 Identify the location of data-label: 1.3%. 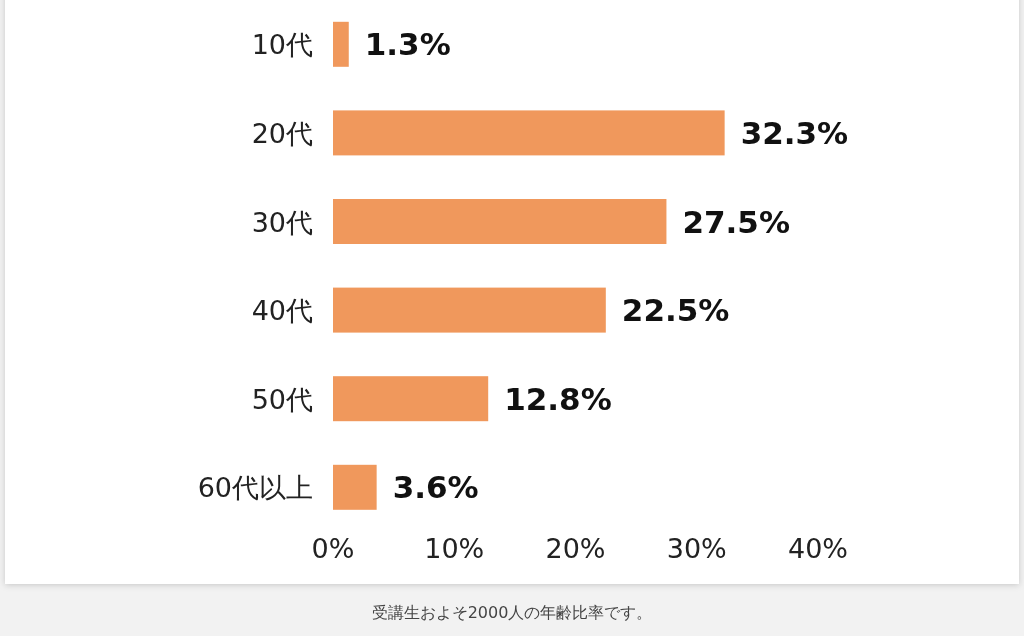
(407, 44).